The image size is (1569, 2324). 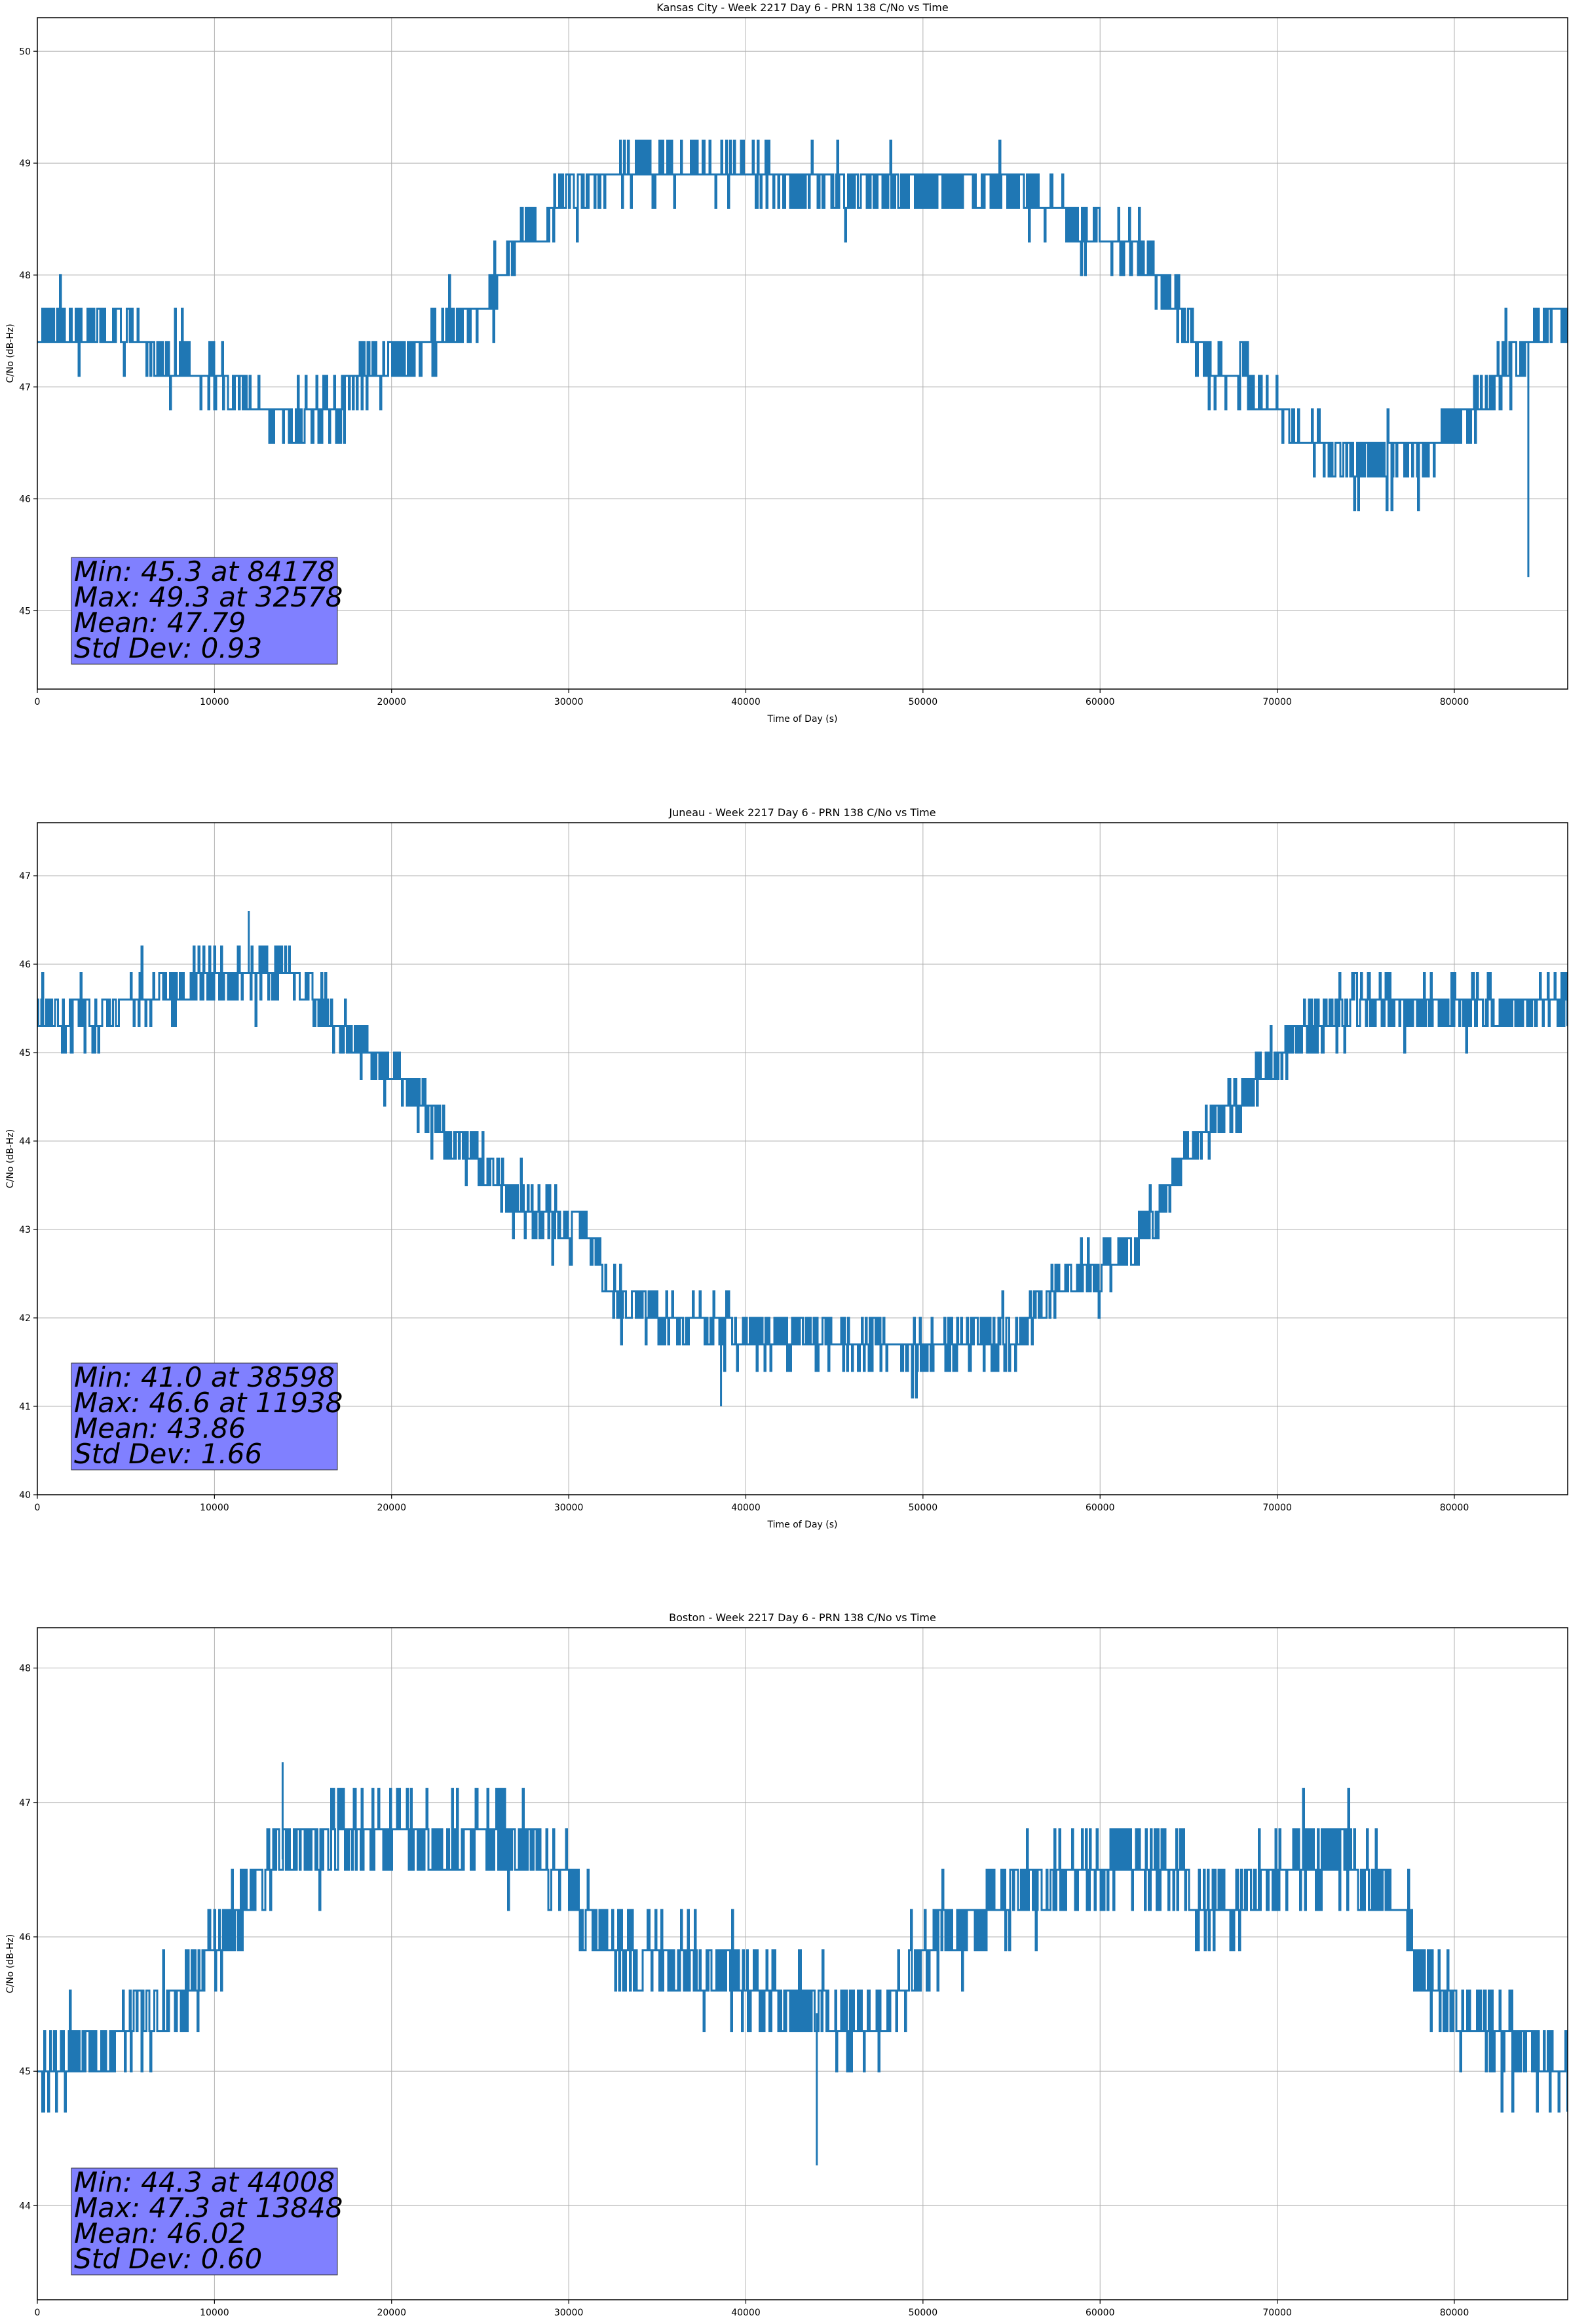 I want to click on stats-line: Std Dev: 1.66, so click(x=168, y=1454).